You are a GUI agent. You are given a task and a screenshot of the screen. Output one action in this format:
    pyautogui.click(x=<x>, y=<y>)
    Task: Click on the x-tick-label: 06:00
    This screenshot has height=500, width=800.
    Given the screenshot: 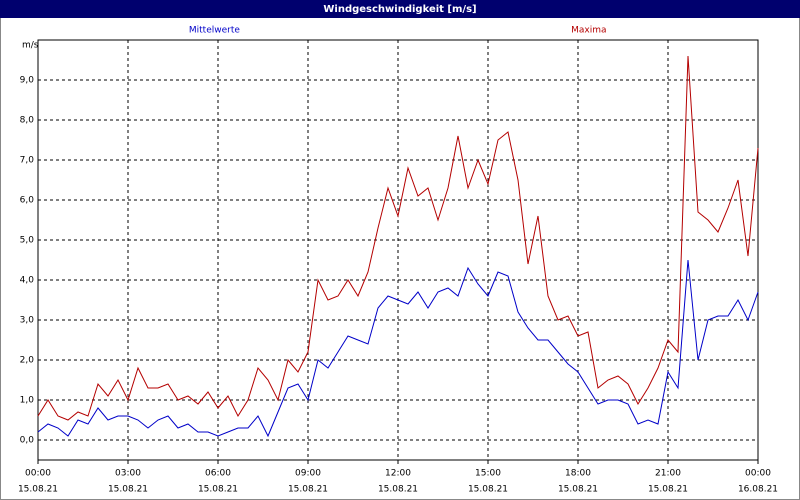 What is the action you would take?
    pyautogui.click(x=218, y=474)
    